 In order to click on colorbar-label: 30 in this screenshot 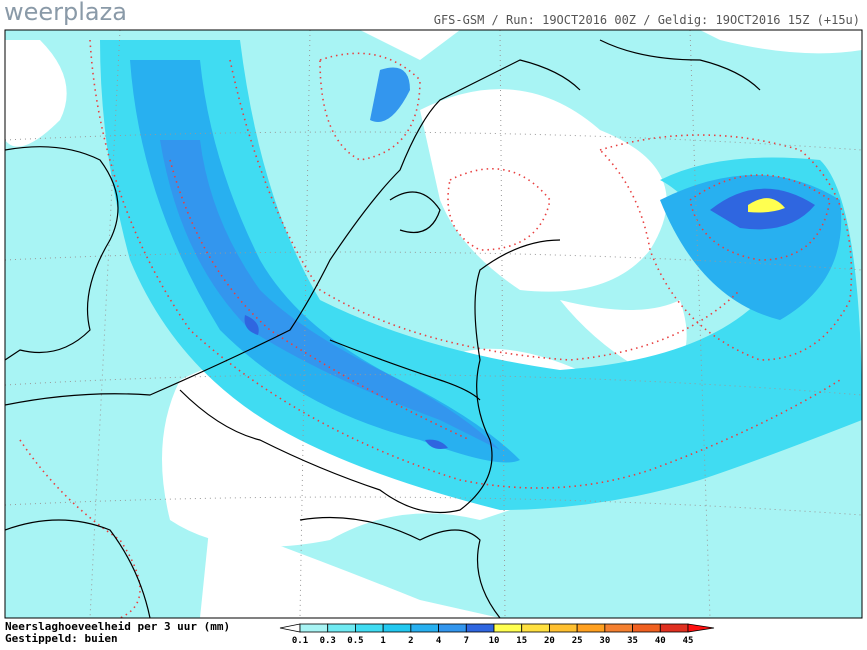, I will do `click(604, 641)`.